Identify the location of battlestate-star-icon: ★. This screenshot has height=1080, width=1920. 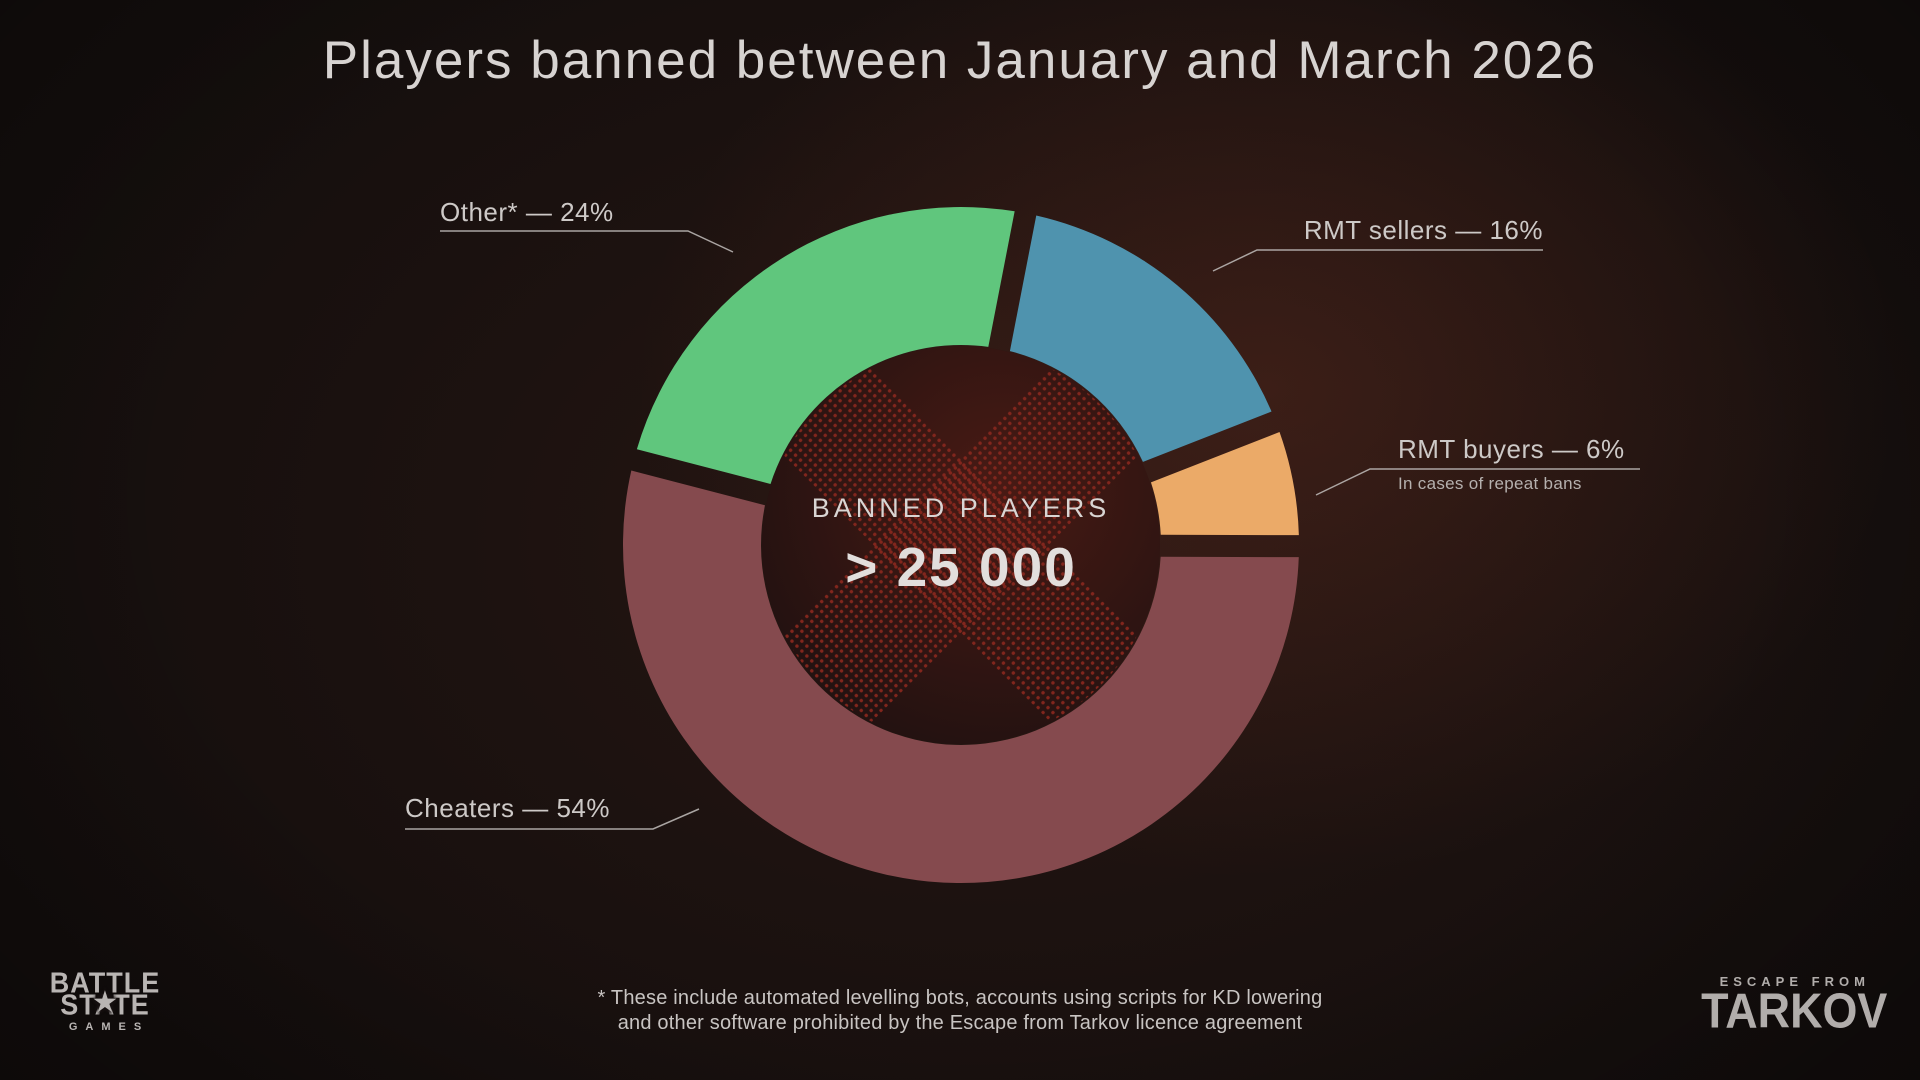
(105, 1002).